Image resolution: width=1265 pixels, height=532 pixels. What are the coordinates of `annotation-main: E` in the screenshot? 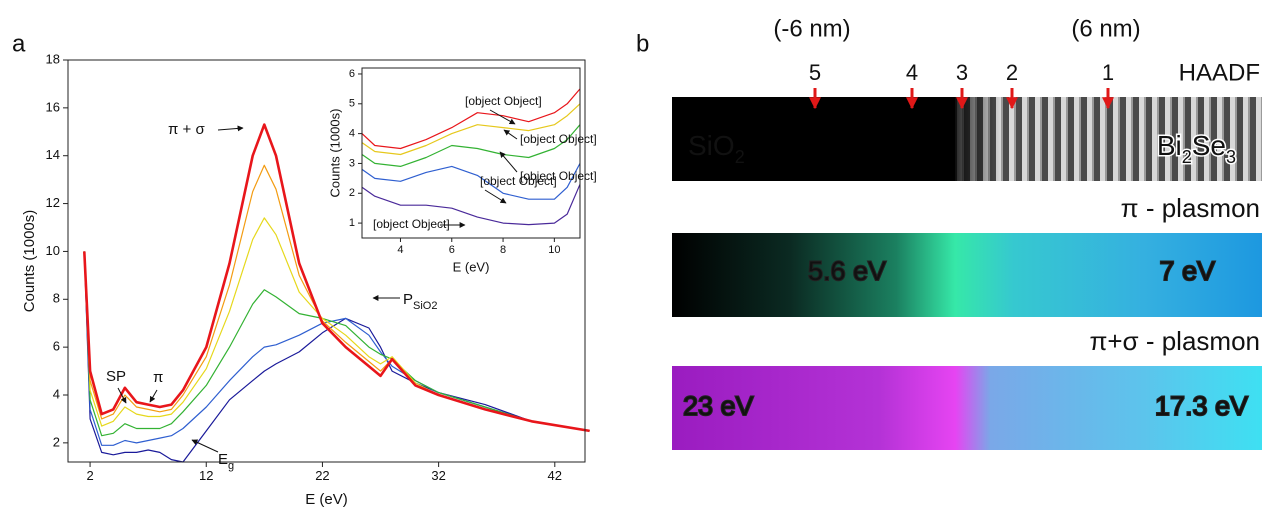 It's located at (223, 459).